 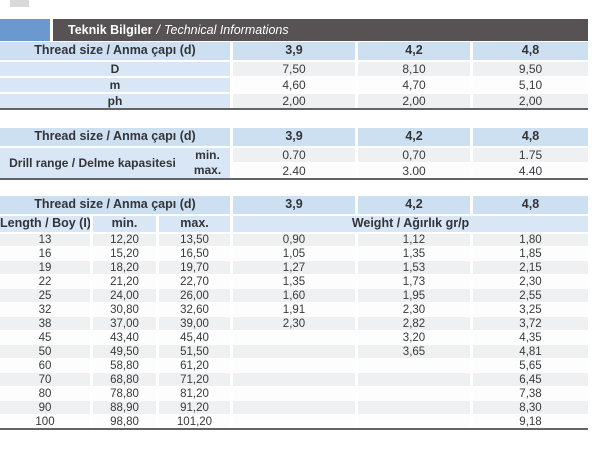 What do you see at coordinates (123, 379) in the screenshot?
I see `value-cell: 68,80` at bounding box center [123, 379].